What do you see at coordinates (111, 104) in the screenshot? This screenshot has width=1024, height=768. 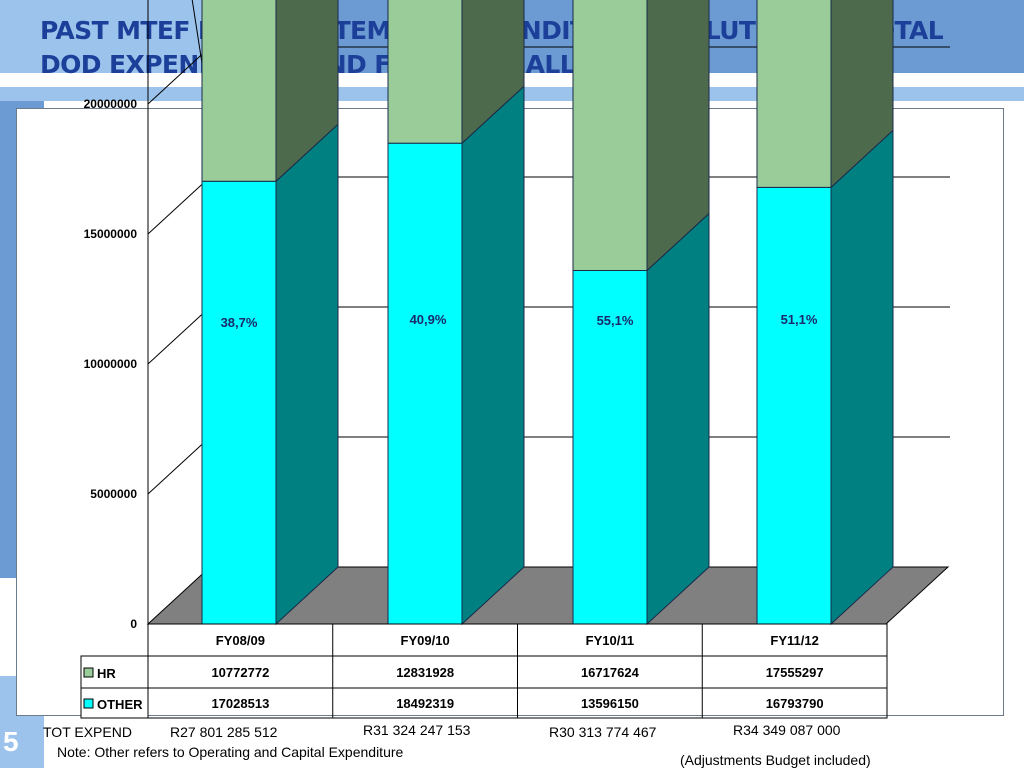 I see `y-tick-label: 20000000` at bounding box center [111, 104].